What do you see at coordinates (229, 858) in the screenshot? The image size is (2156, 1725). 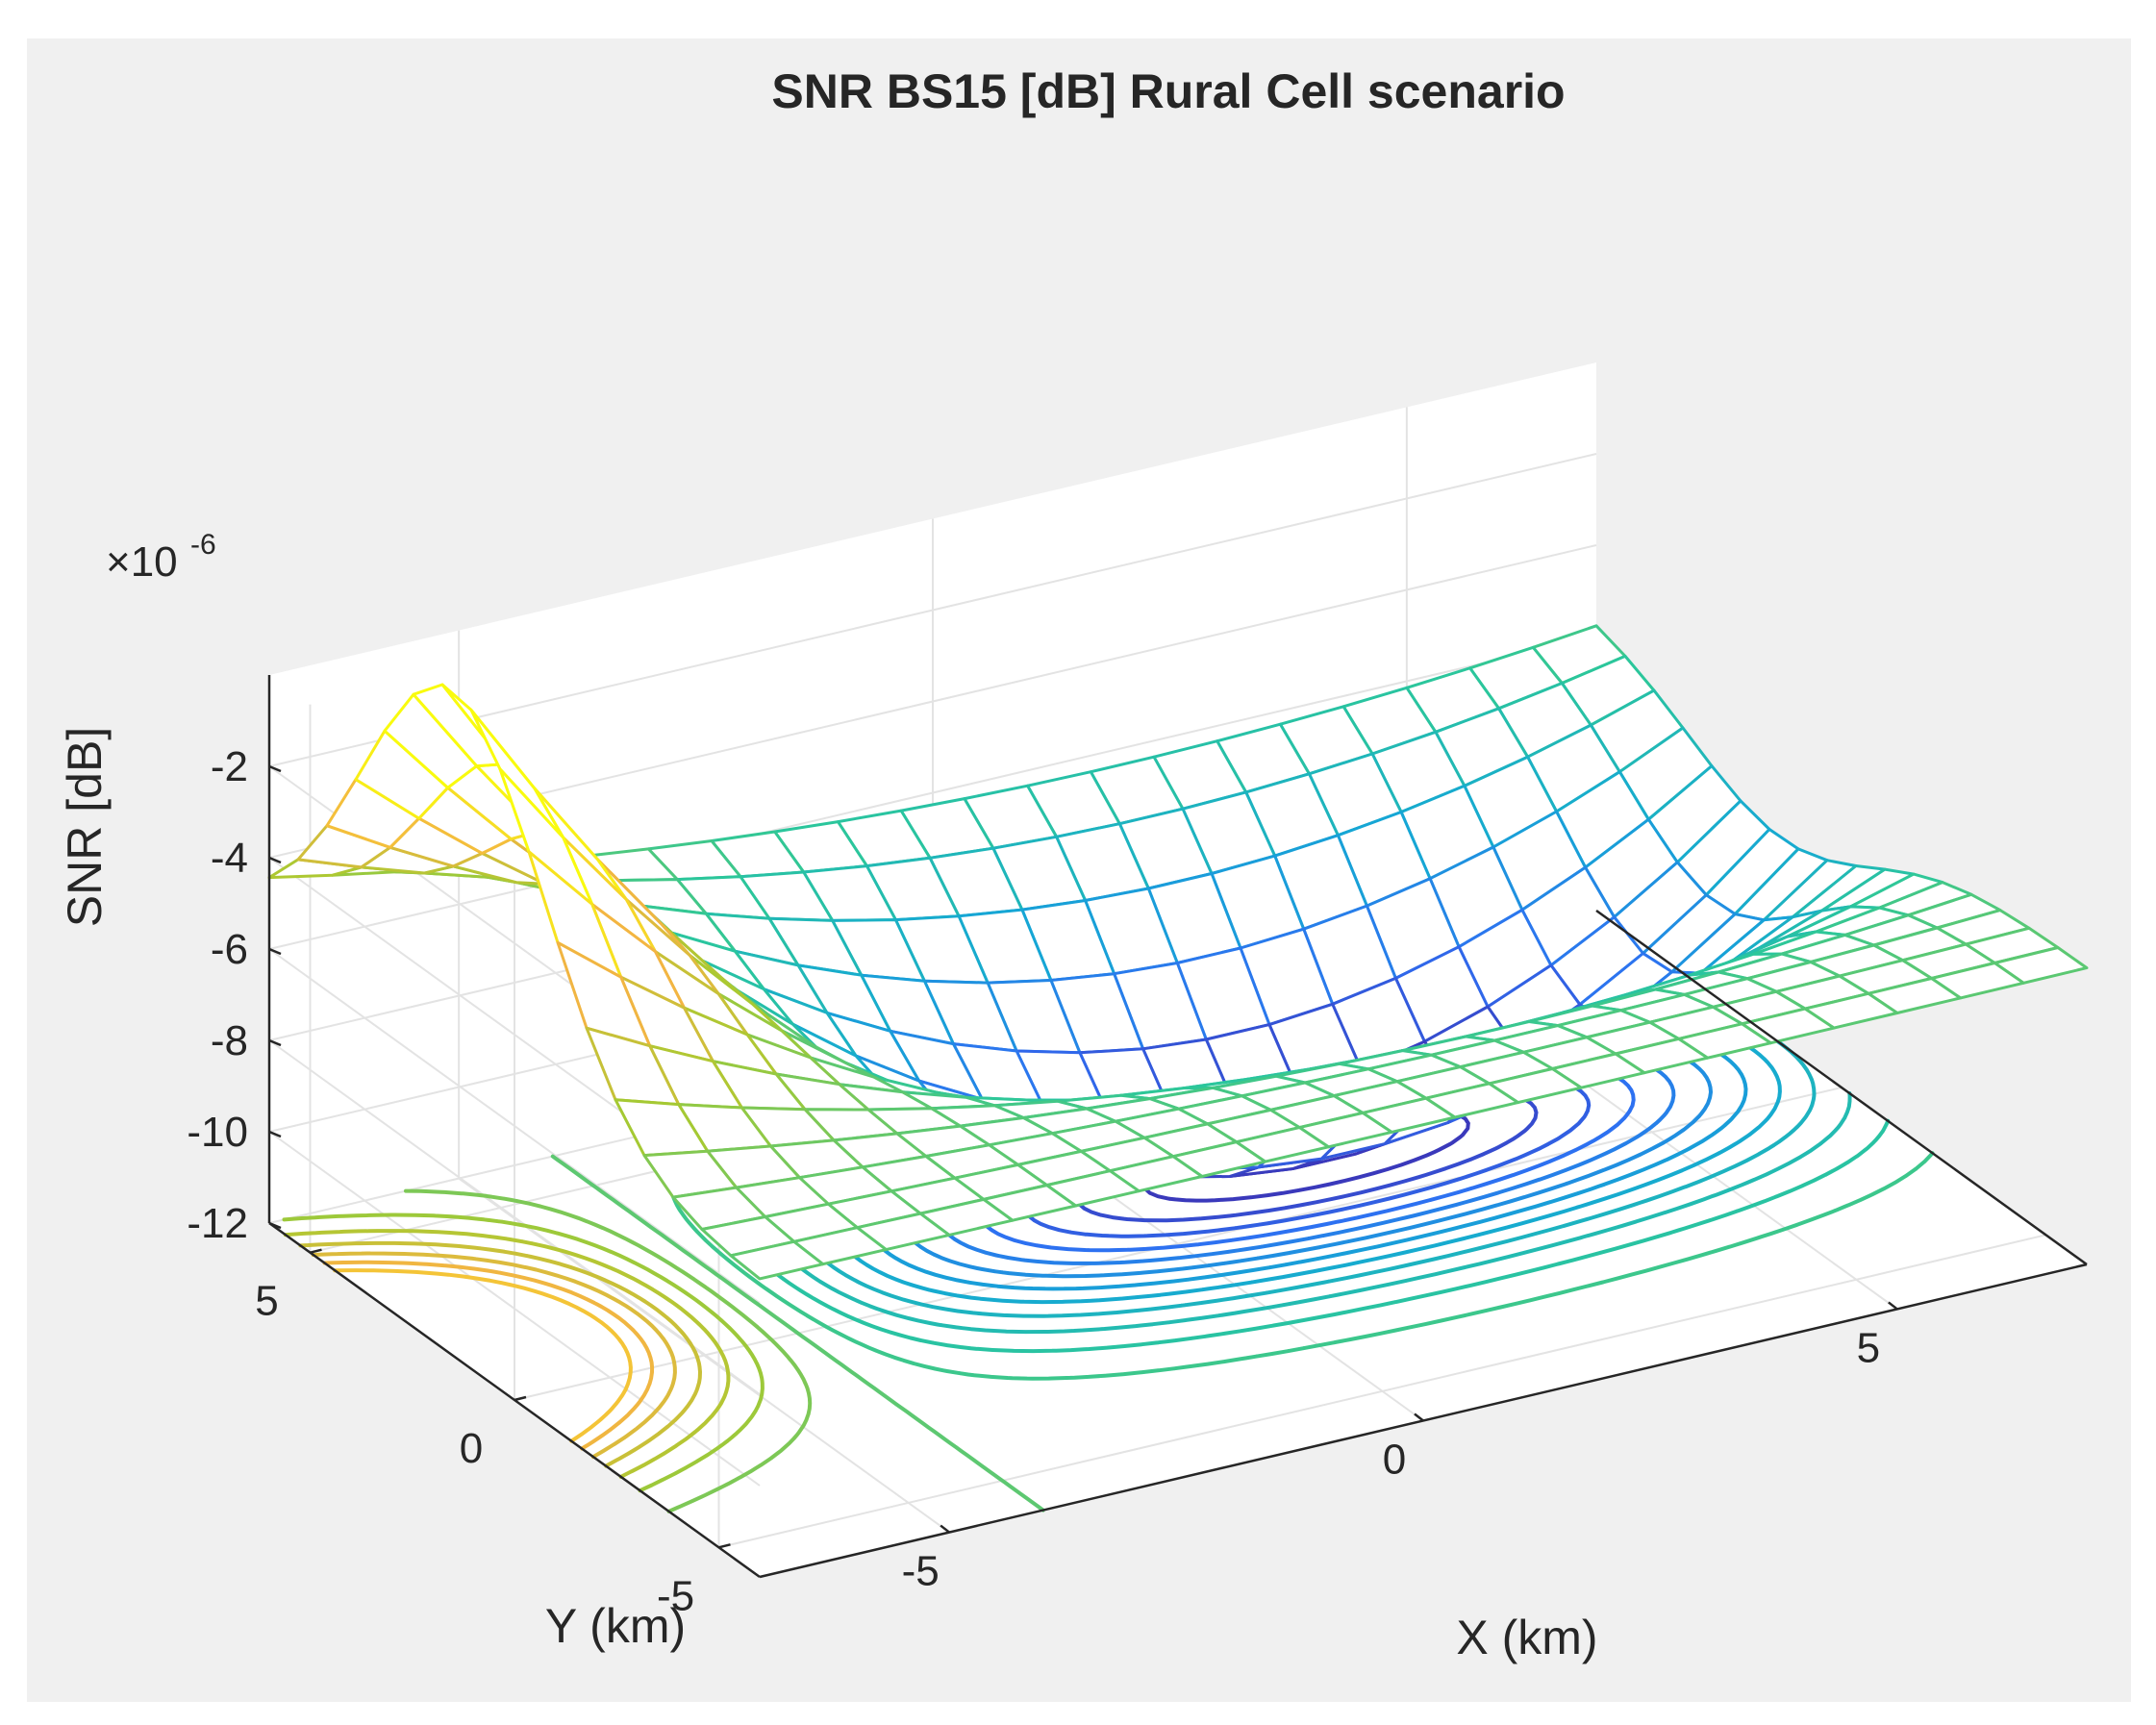 I see `z-tick-label: -4` at bounding box center [229, 858].